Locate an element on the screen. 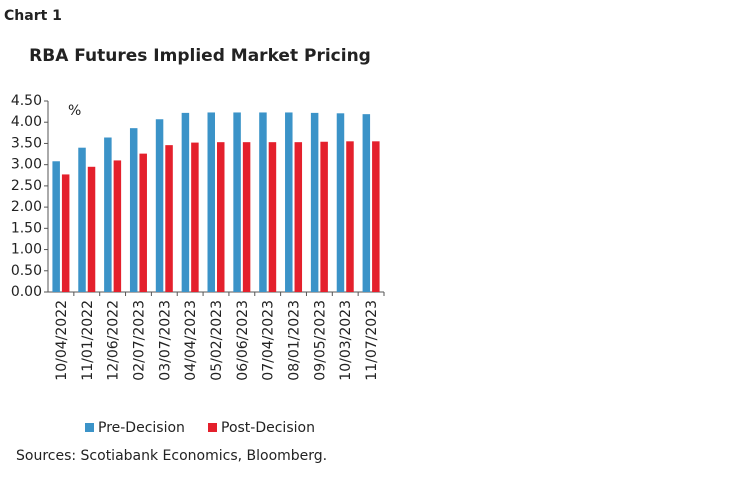  y-tick-label: 0.50 is located at coordinates (26, 271).